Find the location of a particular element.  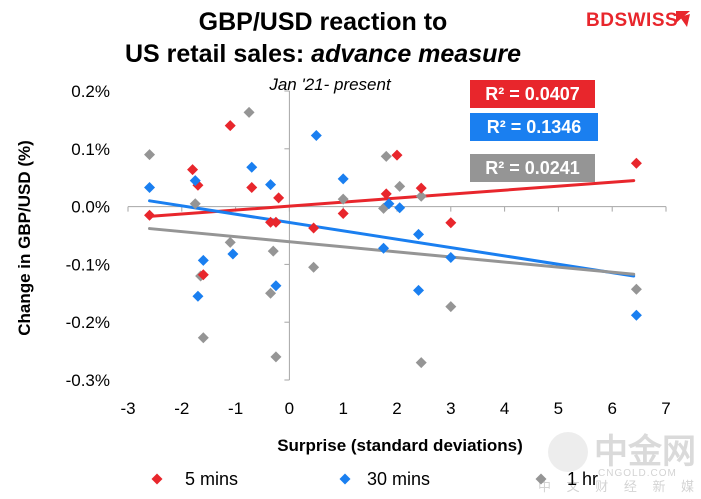

watermark: 中金网 CNGOLD.COM 中 文 财 经 新 媒 体 is located at coordinates (619, 463).